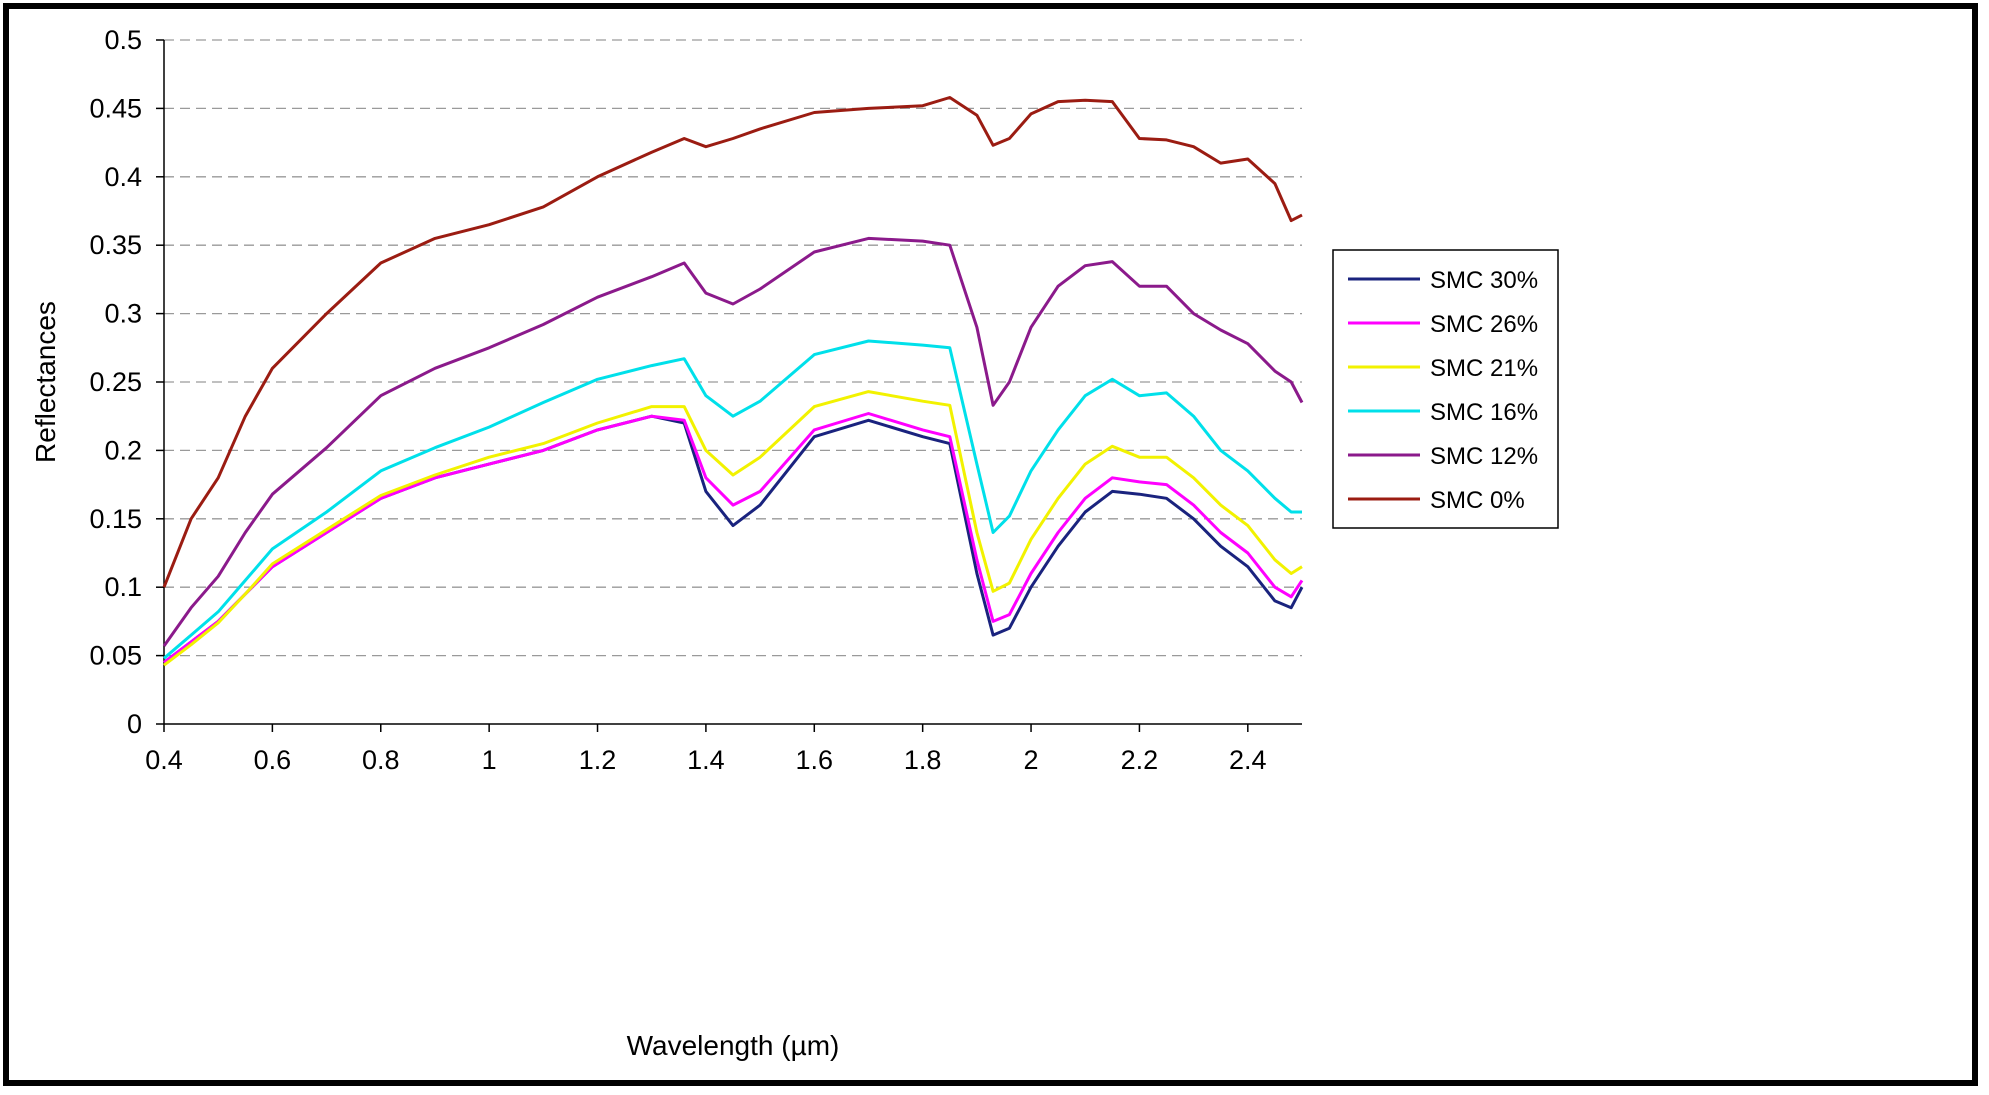  What do you see at coordinates (1031, 760) in the screenshot?
I see `x-tick-label: 2` at bounding box center [1031, 760].